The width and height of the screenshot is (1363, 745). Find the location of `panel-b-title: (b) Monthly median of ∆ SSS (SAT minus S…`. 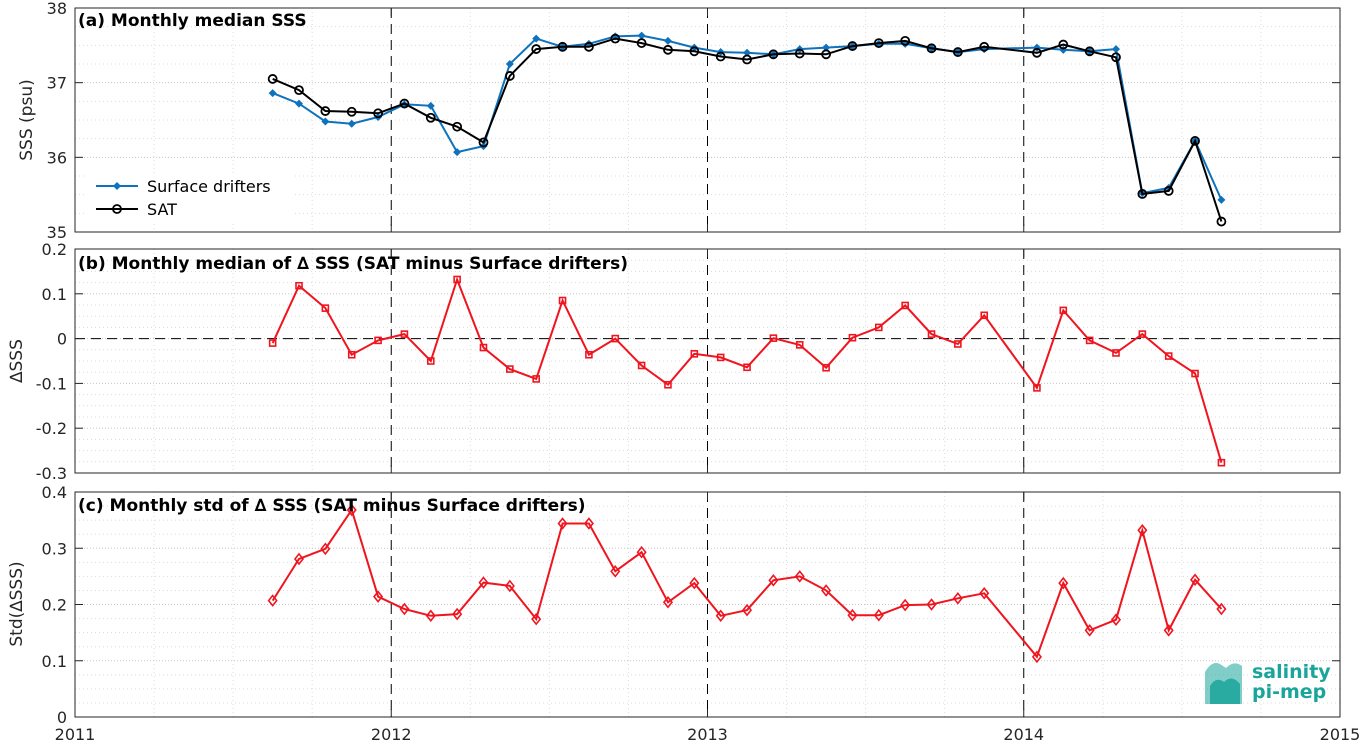

panel-b-title: (b) Monthly median of ∆ SSS (SAT minus S… is located at coordinates (353, 264).